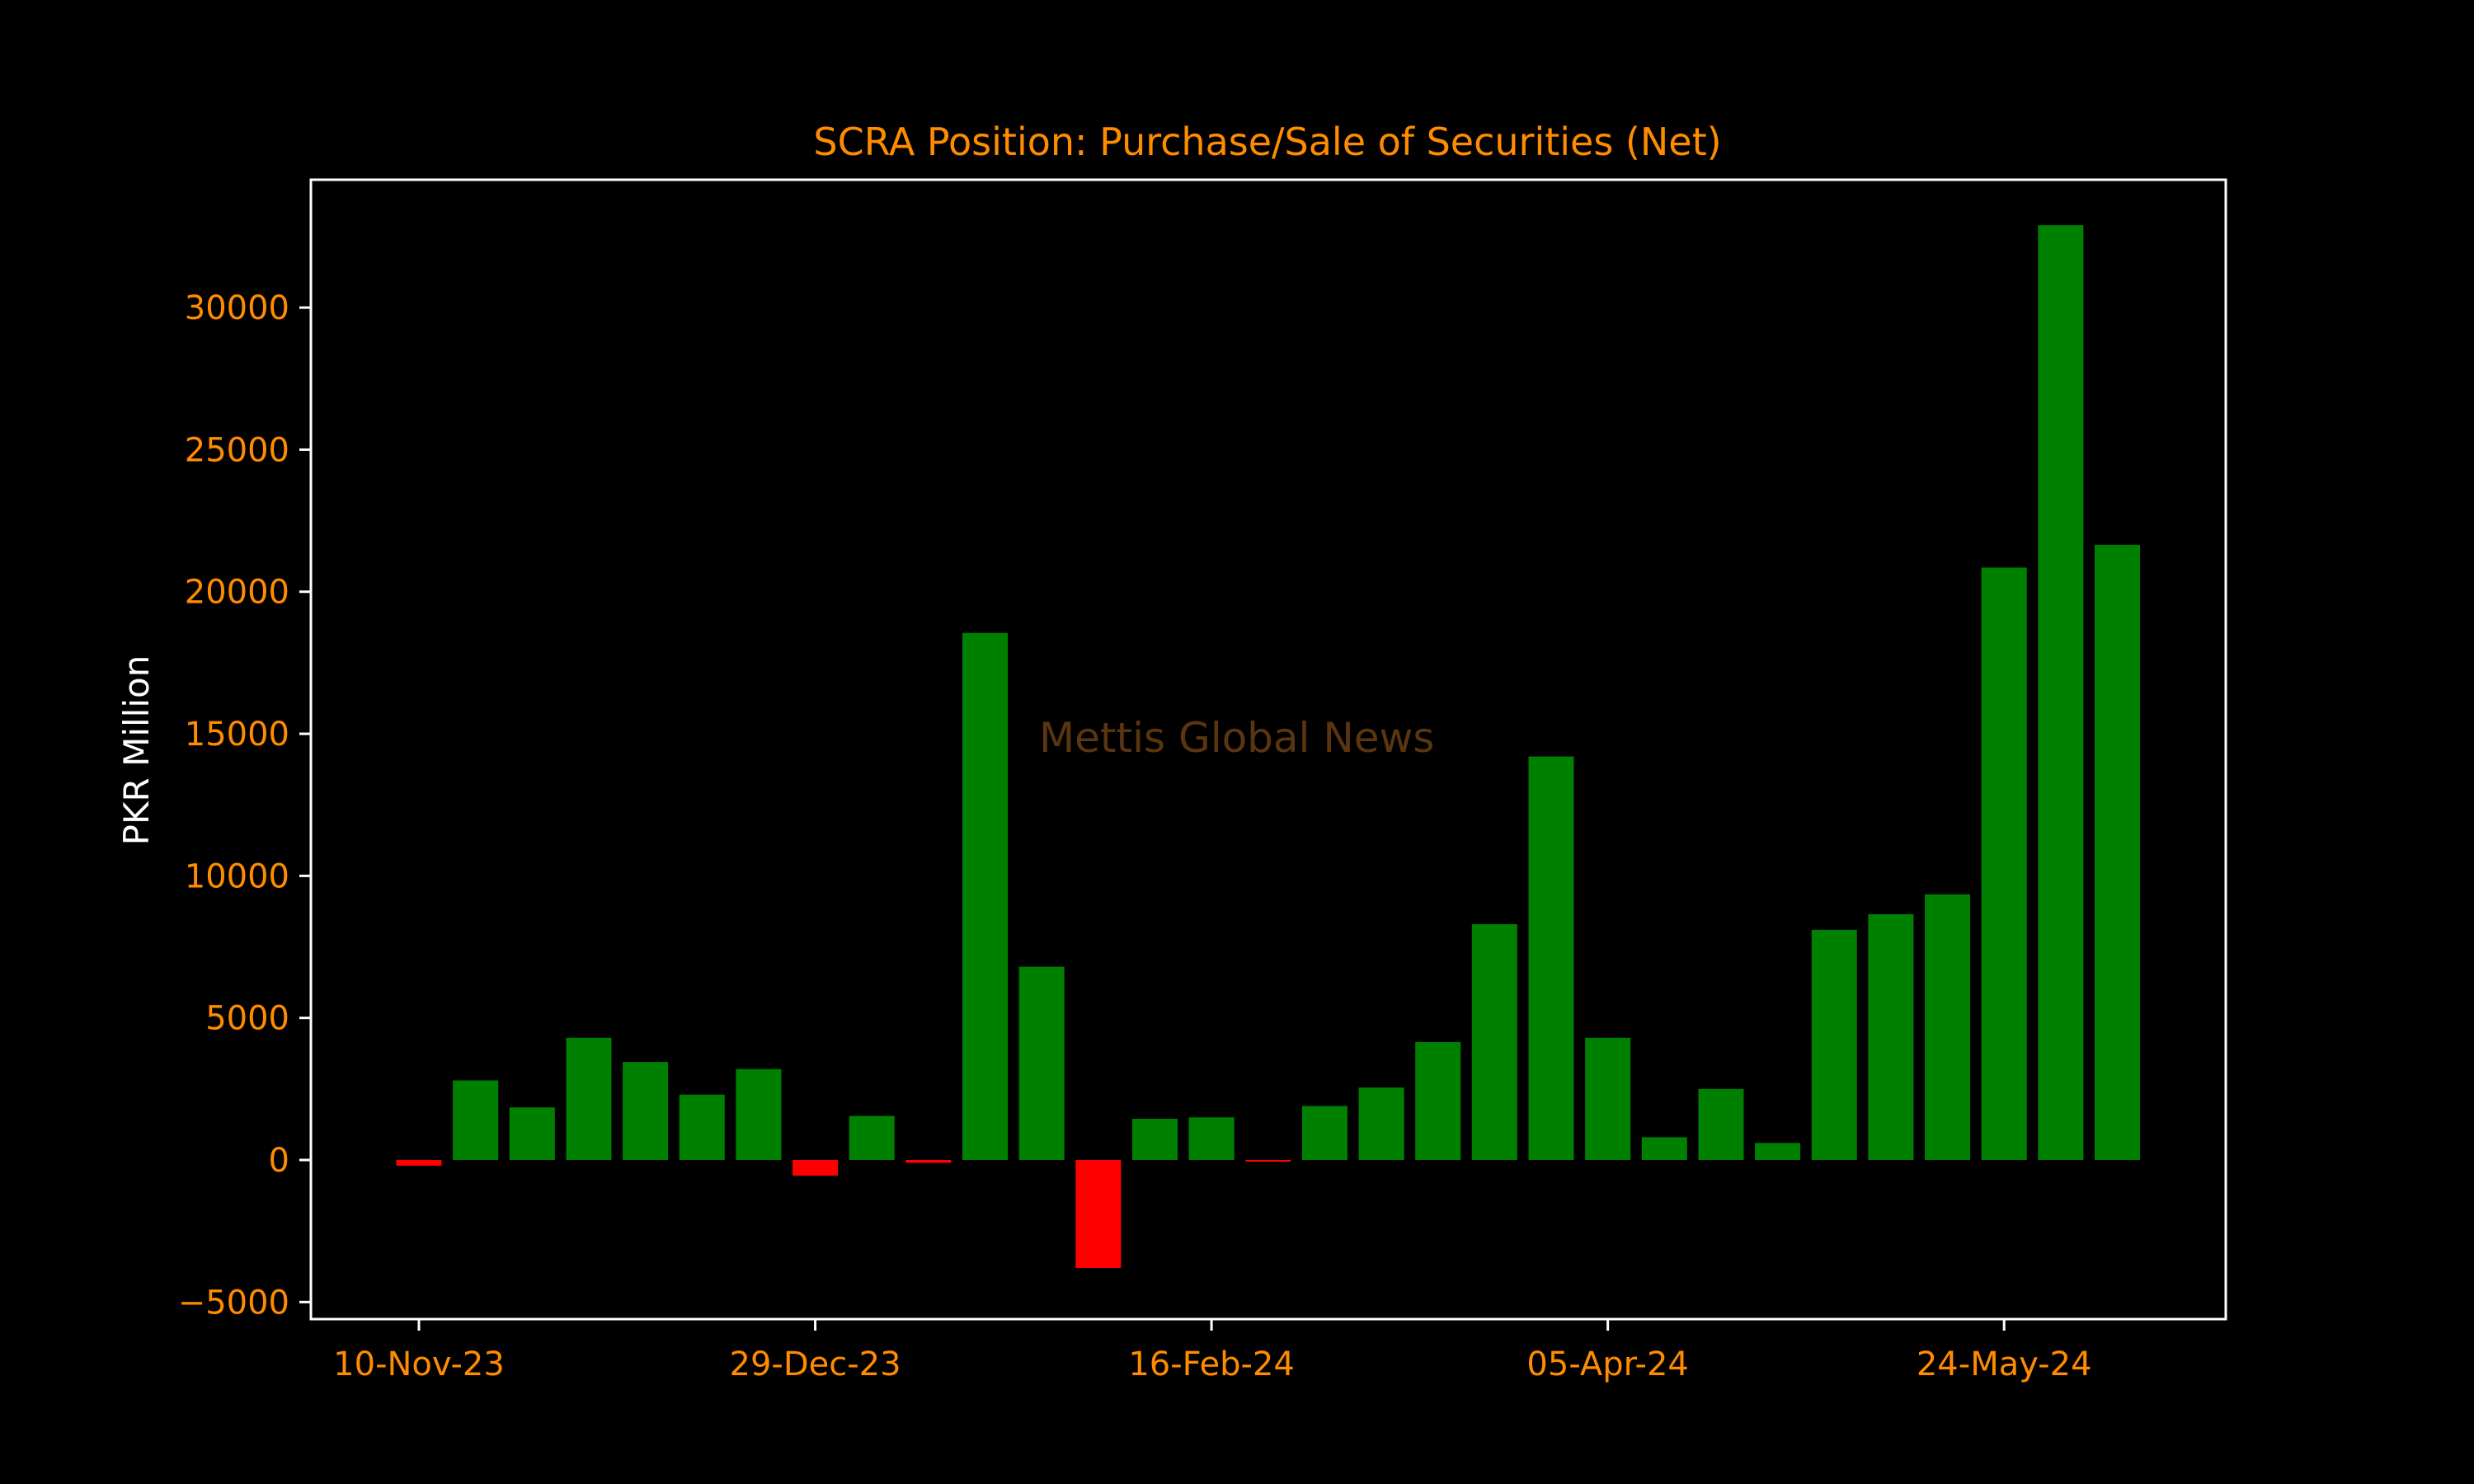  I want to click on x-tick-label: 29-Dec-23, so click(815, 1364).